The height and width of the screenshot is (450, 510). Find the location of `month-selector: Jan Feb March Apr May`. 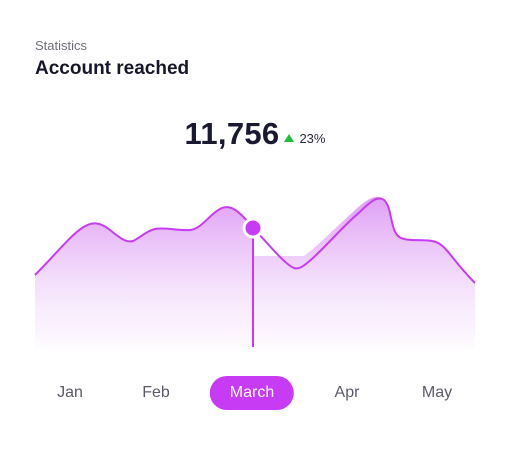

month-selector: Jan Feb March Apr May is located at coordinates (255, 393).